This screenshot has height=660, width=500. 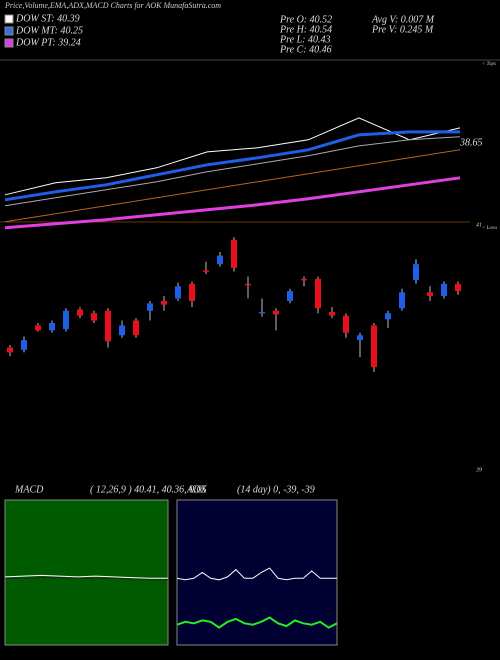 What do you see at coordinates (148, 489) in the screenshot?
I see `panel-subtitle: ( 12,26,9 ) 40.41, 40.36, 0.05` at bounding box center [148, 489].